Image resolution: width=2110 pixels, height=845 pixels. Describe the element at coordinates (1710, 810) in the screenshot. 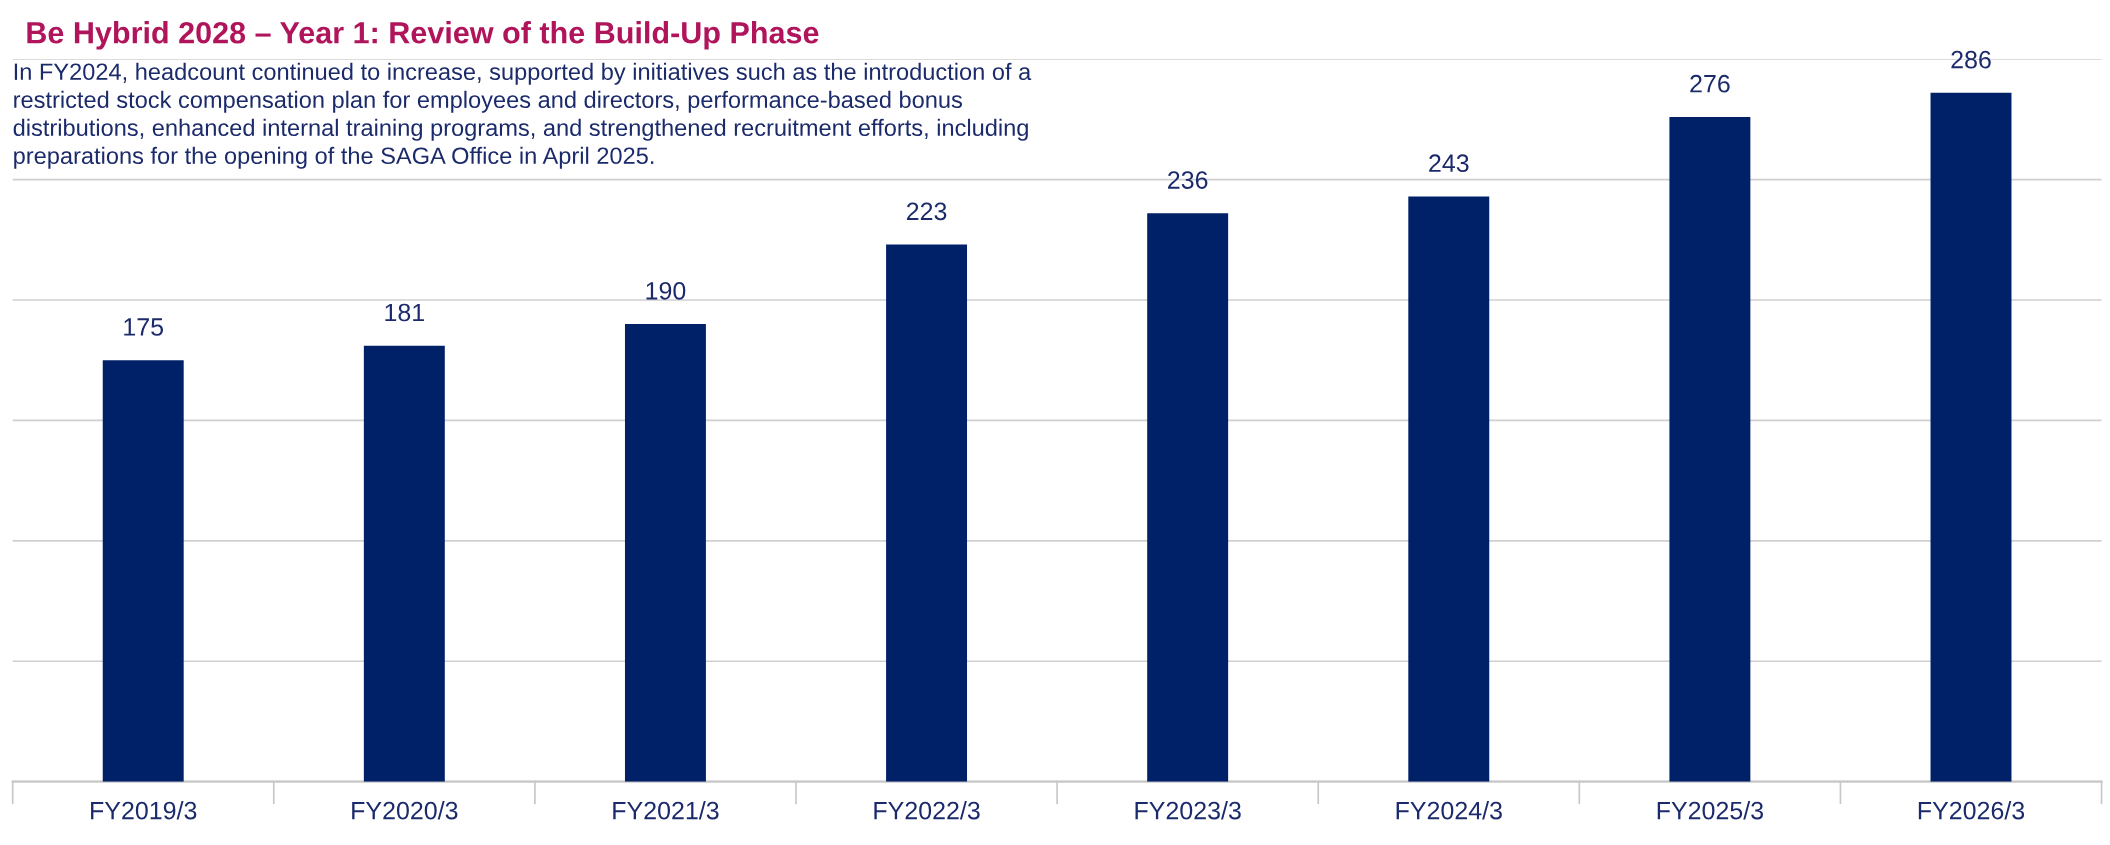

I see `x-tick-label: FY2025/3` at that location.